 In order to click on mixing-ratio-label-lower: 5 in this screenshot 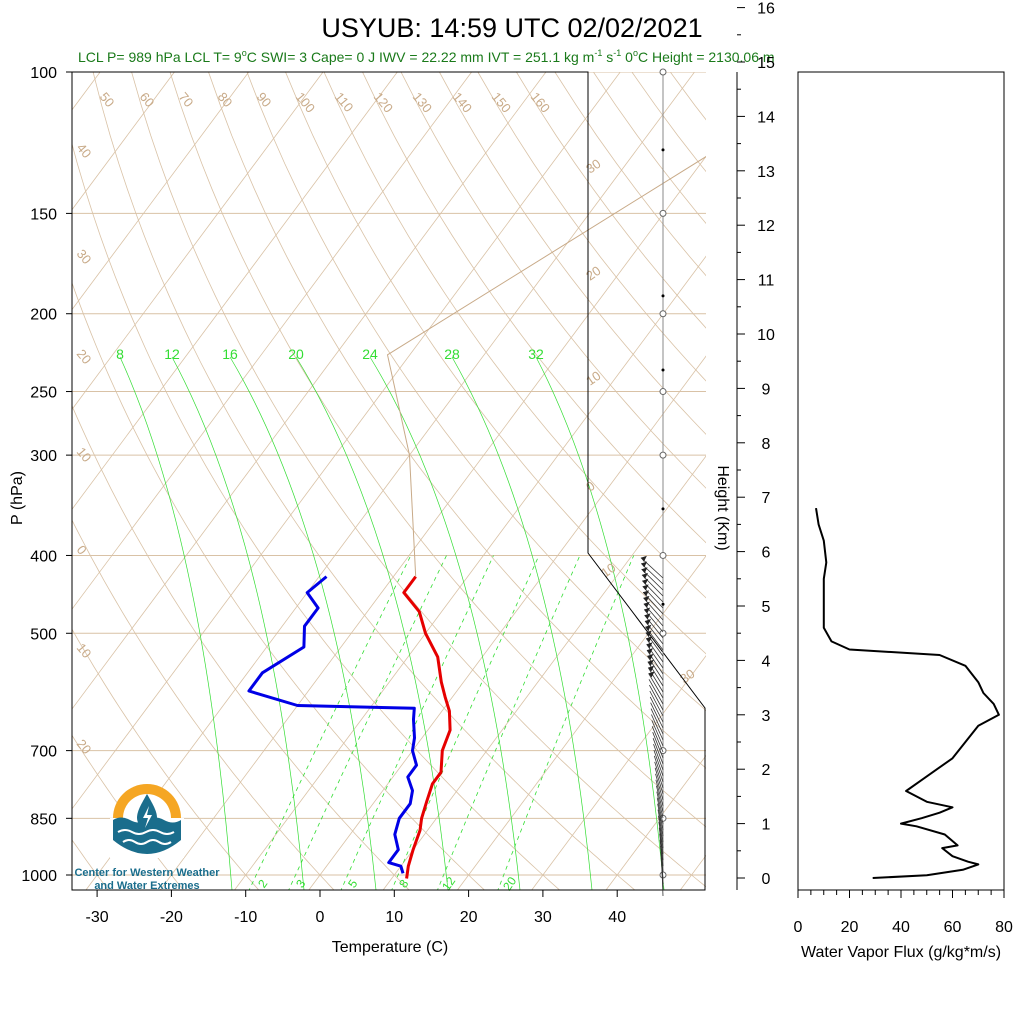, I will do `click(352, 884)`.